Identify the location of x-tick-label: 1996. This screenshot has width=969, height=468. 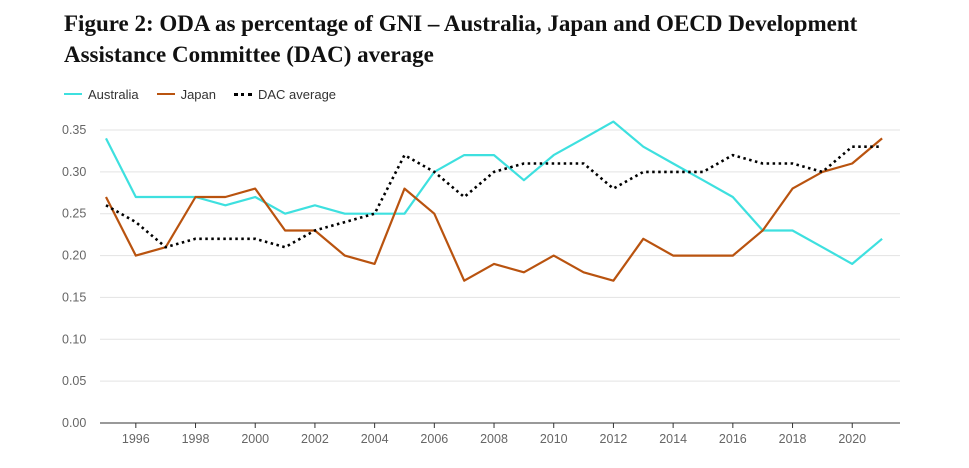
(136, 439).